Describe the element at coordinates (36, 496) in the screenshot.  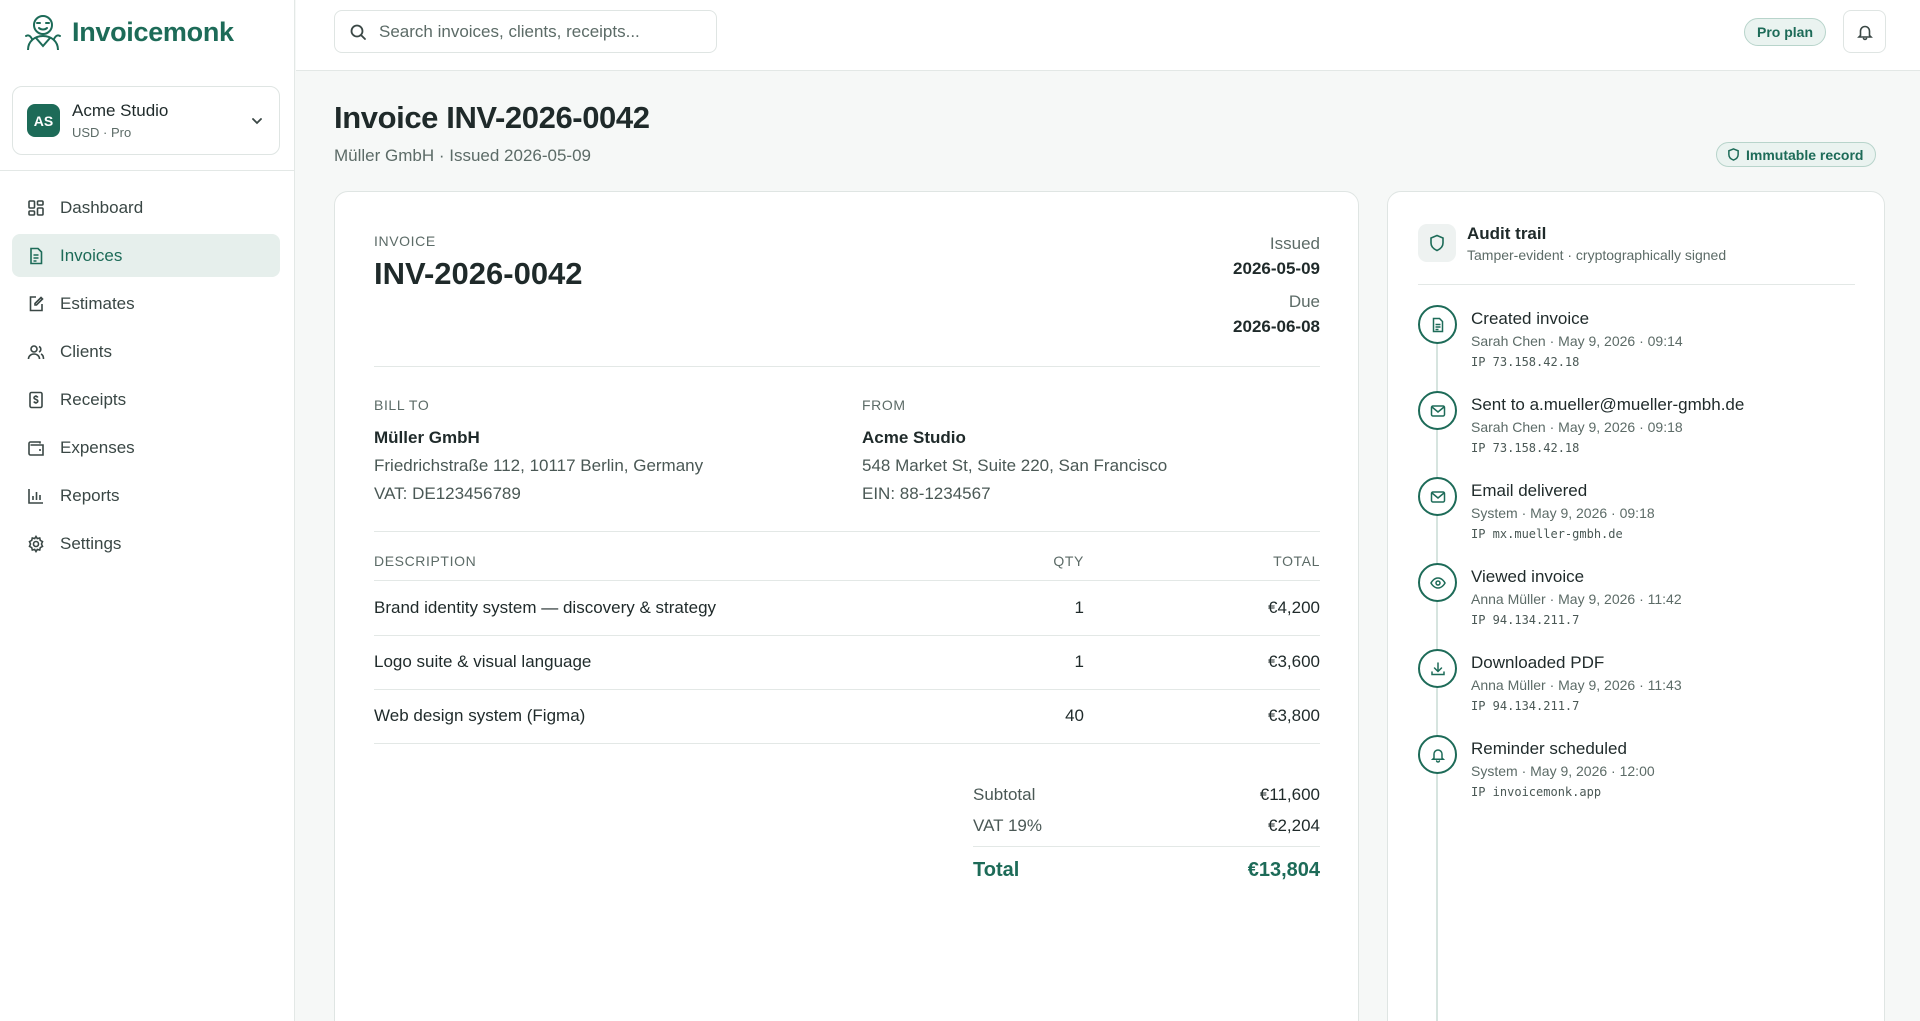
I see `chart-icon` at that location.